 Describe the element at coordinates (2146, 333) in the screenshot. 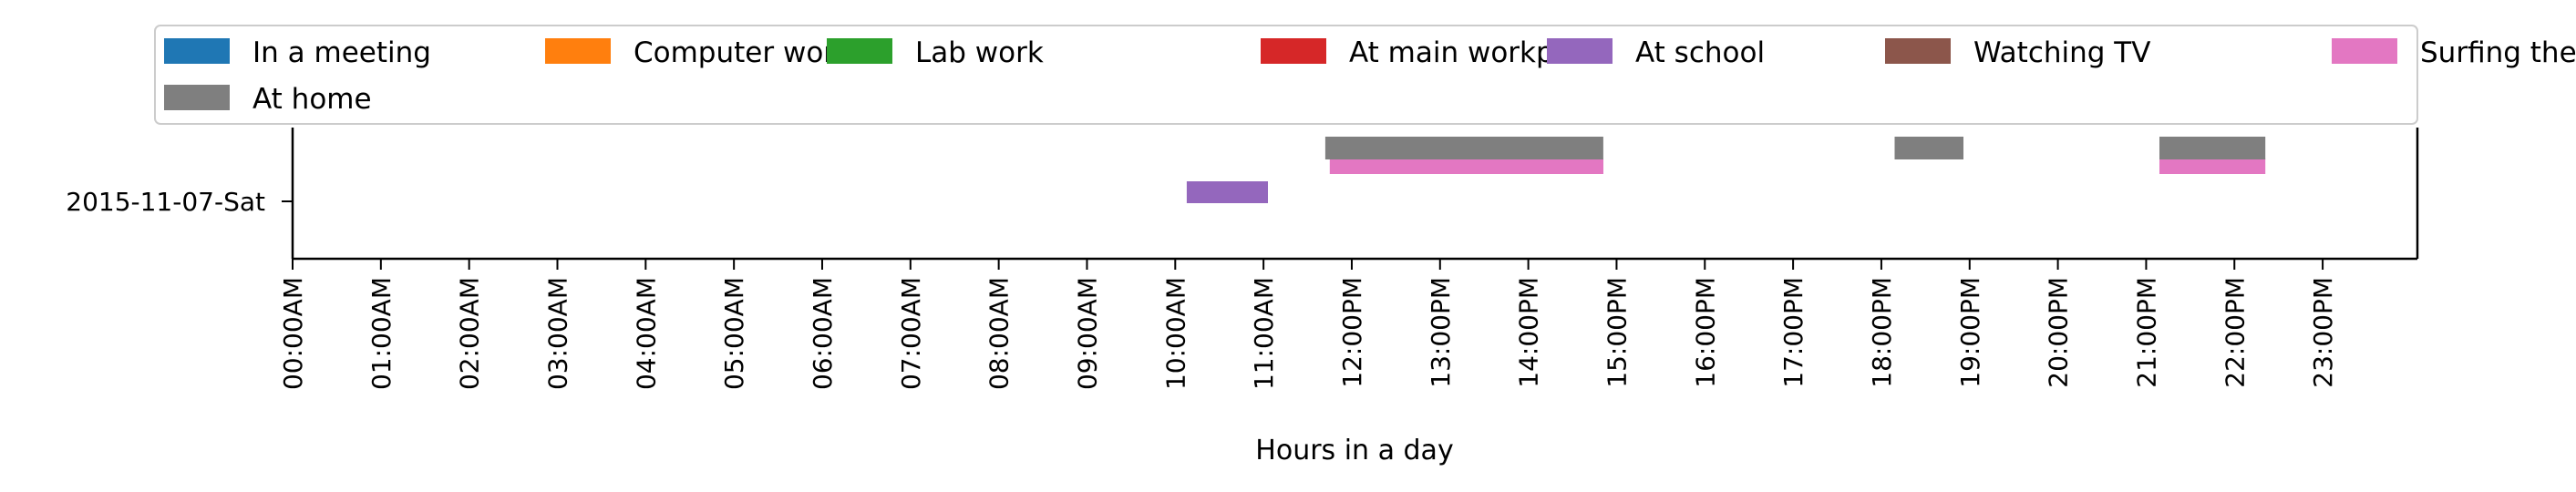

I see `x-tick-label: 21:00PM` at that location.